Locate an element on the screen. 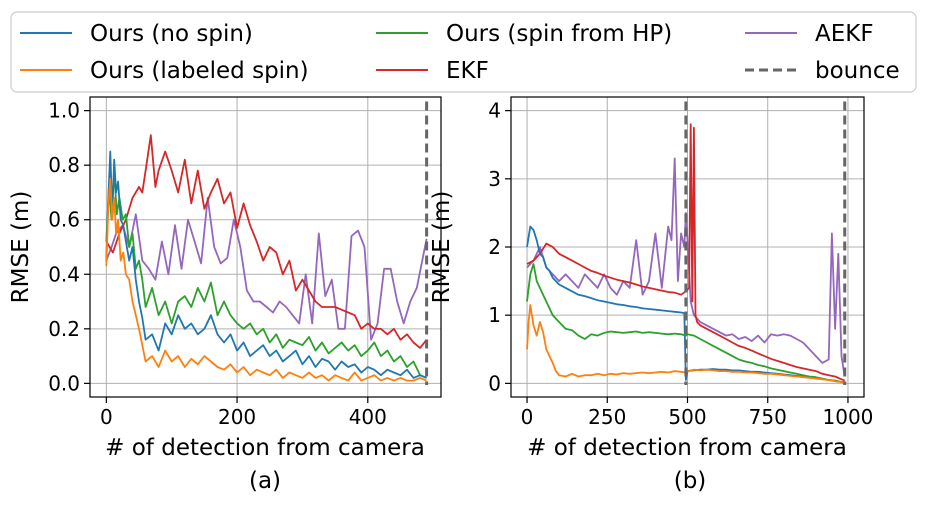 The width and height of the screenshot is (927, 506). legend-label-ours_no_spin: Ours (no spin) is located at coordinates (171, 34).